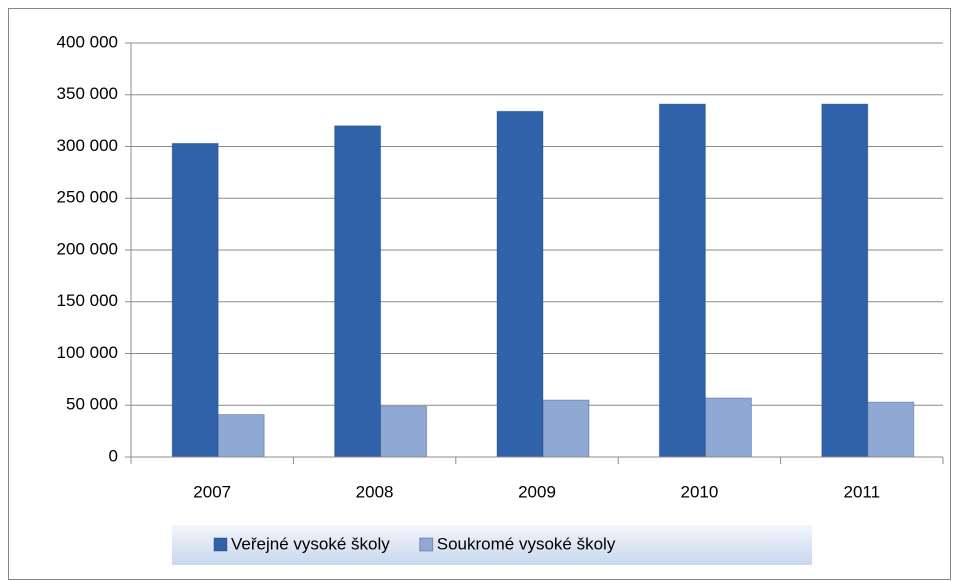 The image size is (957, 581). Describe the element at coordinates (87, 41) in the screenshot. I see `y-tick-label: 400 000` at that location.